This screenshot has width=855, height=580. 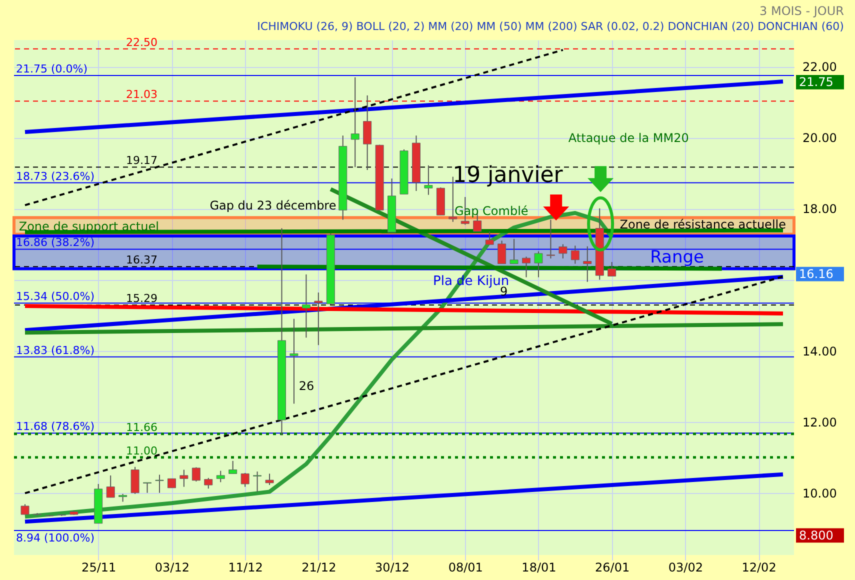 What do you see at coordinates (142, 161) in the screenshot?
I see `ref-line-label: 19.17` at bounding box center [142, 161].